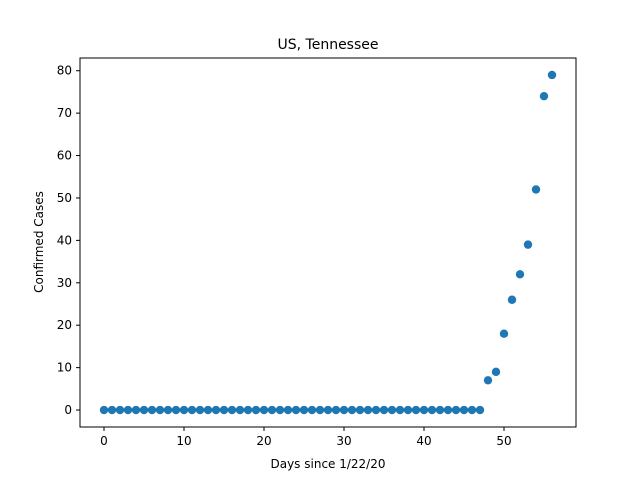 This screenshot has width=640, height=480. What do you see at coordinates (39, 242) in the screenshot?
I see `y-axis-label: Confirmed Cases` at bounding box center [39, 242].